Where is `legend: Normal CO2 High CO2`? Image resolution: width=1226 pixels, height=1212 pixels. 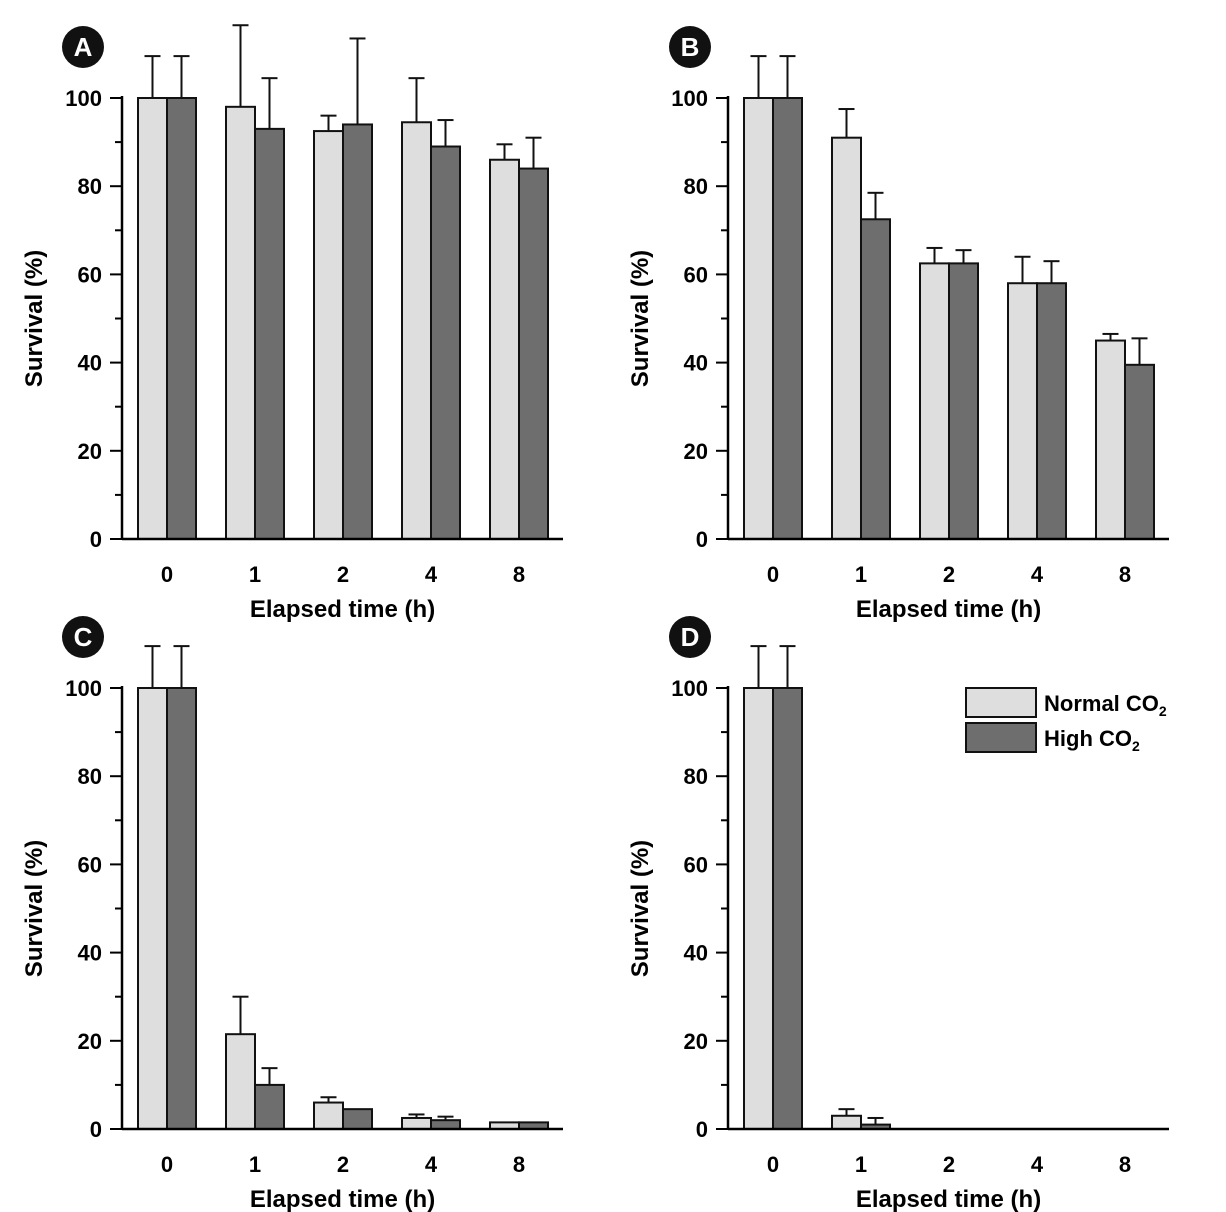 legend: Normal CO2 High CO2 is located at coordinates (1066, 720).